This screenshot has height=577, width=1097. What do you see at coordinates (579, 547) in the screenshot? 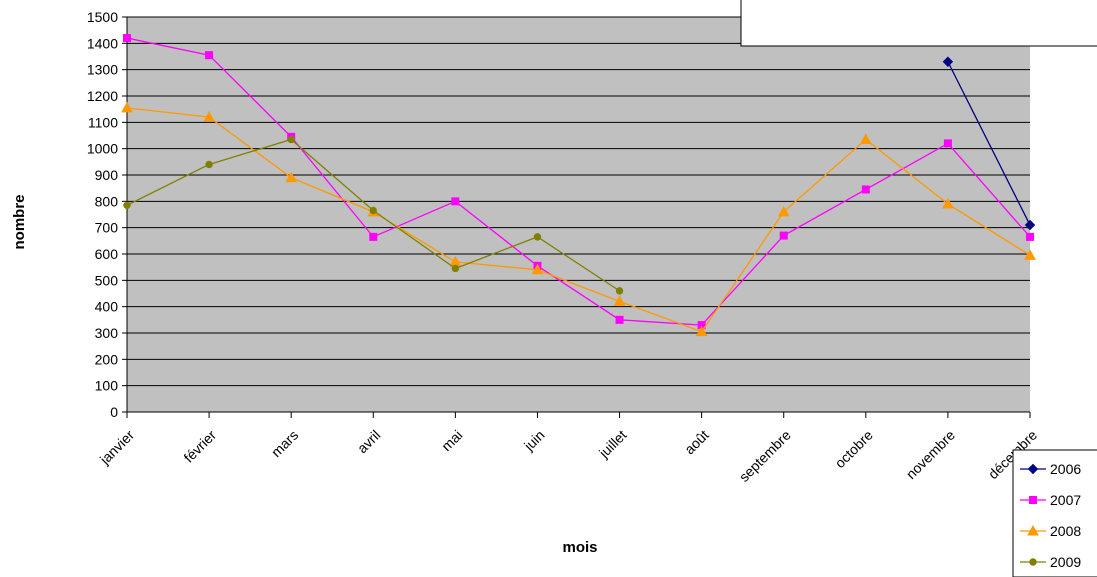
I see `x-axis-title: mois` at bounding box center [579, 547].